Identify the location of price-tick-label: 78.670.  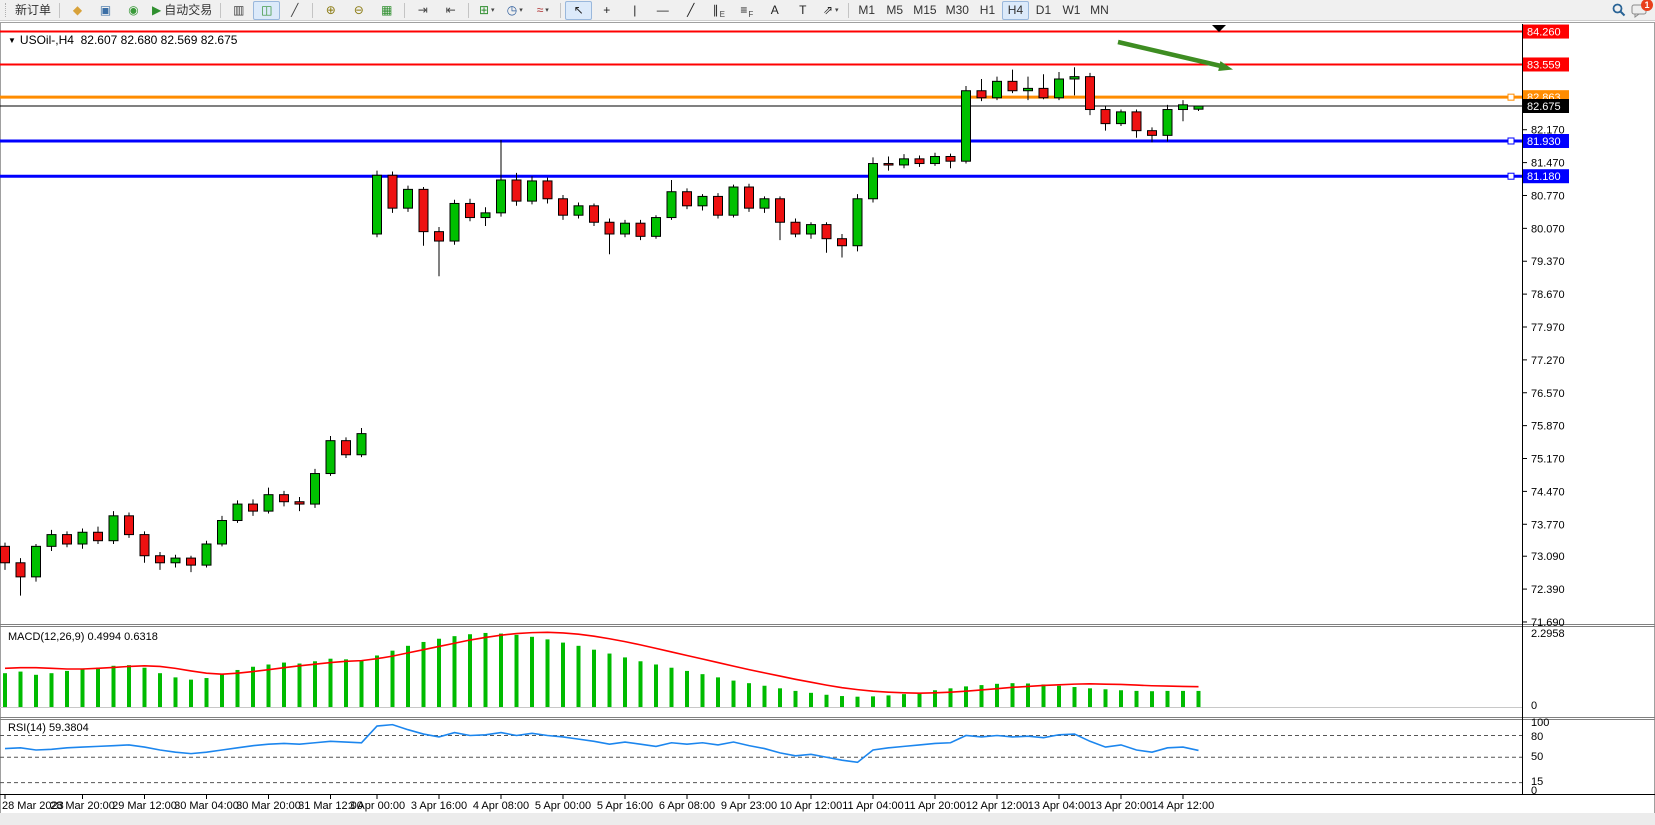
(1548, 295).